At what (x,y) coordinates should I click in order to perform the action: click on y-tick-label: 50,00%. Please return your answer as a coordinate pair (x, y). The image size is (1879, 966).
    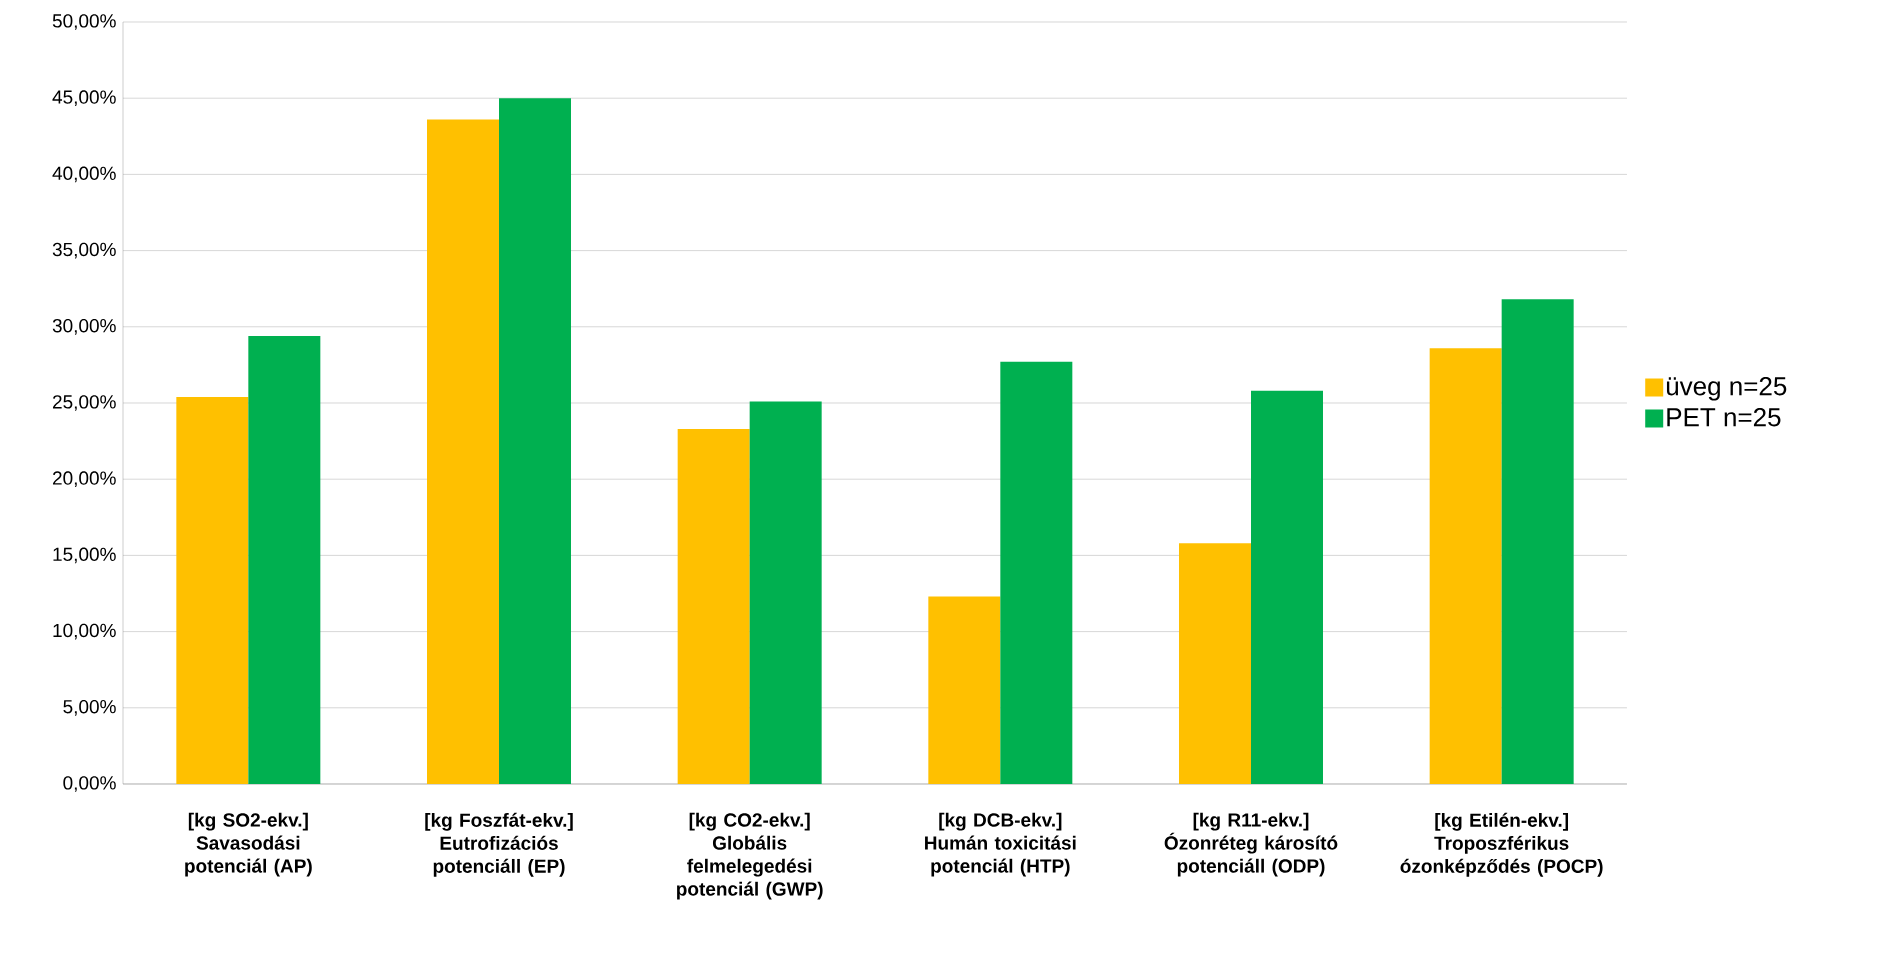
    Looking at the image, I should click on (84, 22).